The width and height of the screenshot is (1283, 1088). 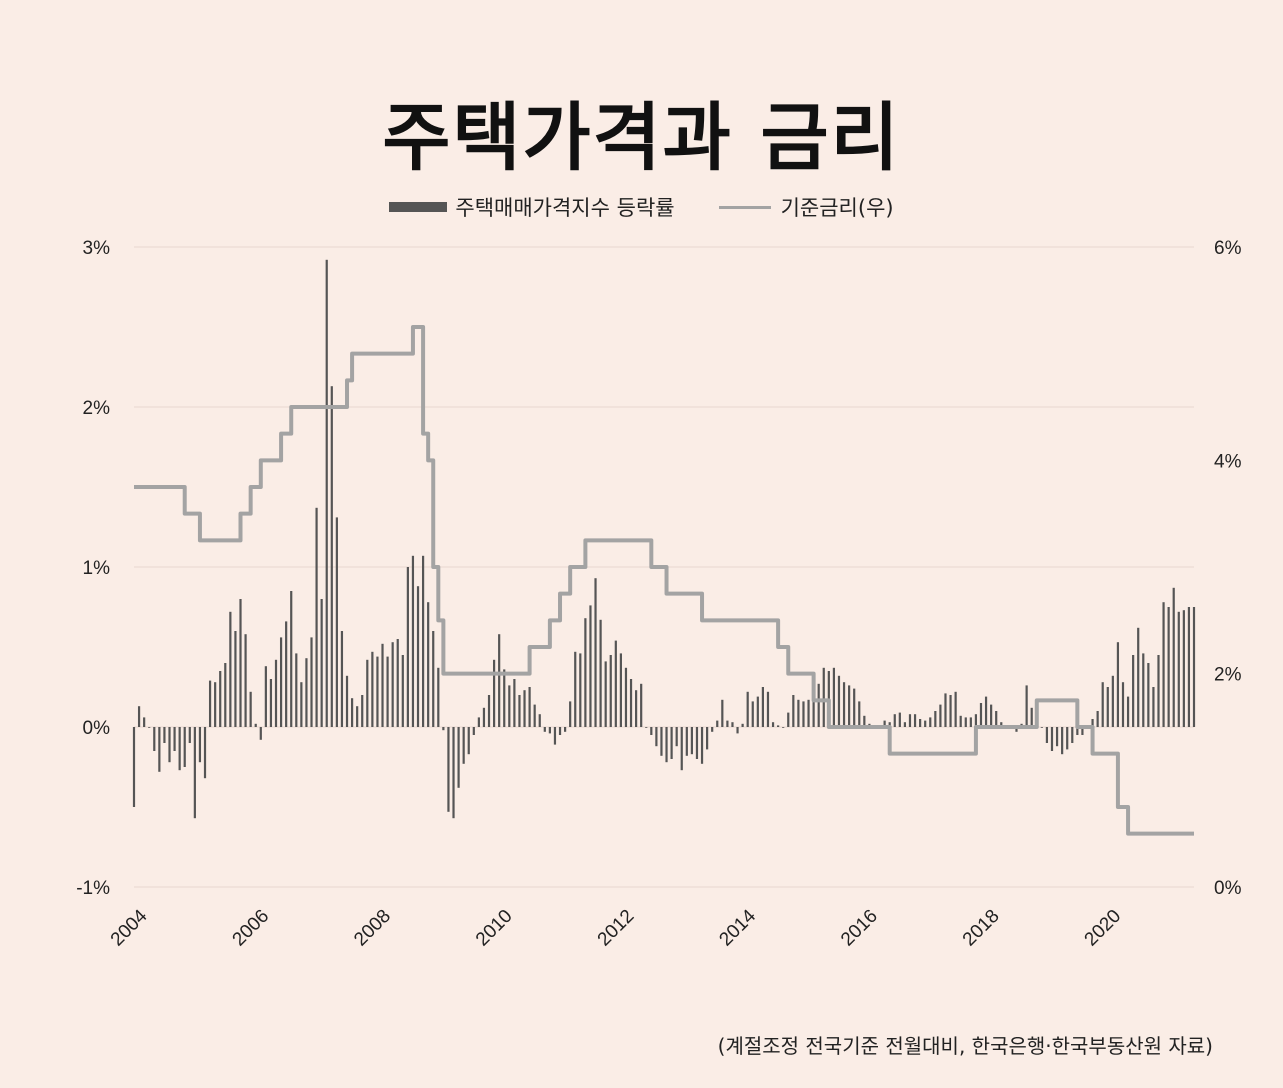 I want to click on x-tick-label: 2006, so click(x=251, y=928).